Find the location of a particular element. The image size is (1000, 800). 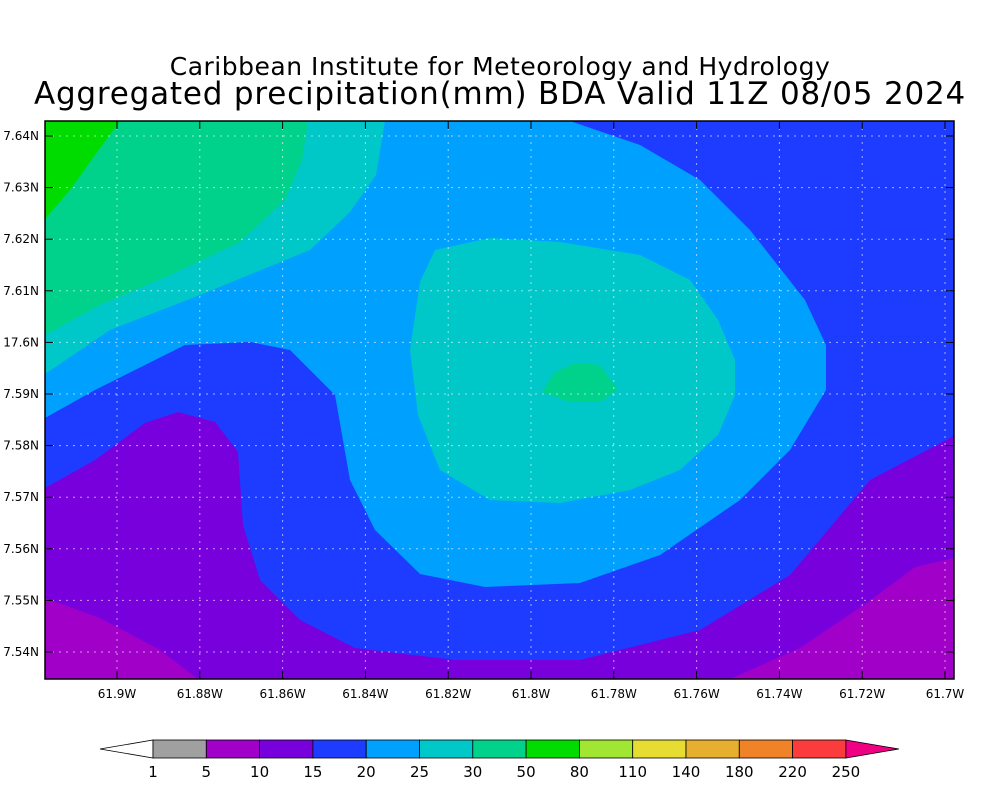

lat-tick-label: 7.59N is located at coordinates (21, 394).